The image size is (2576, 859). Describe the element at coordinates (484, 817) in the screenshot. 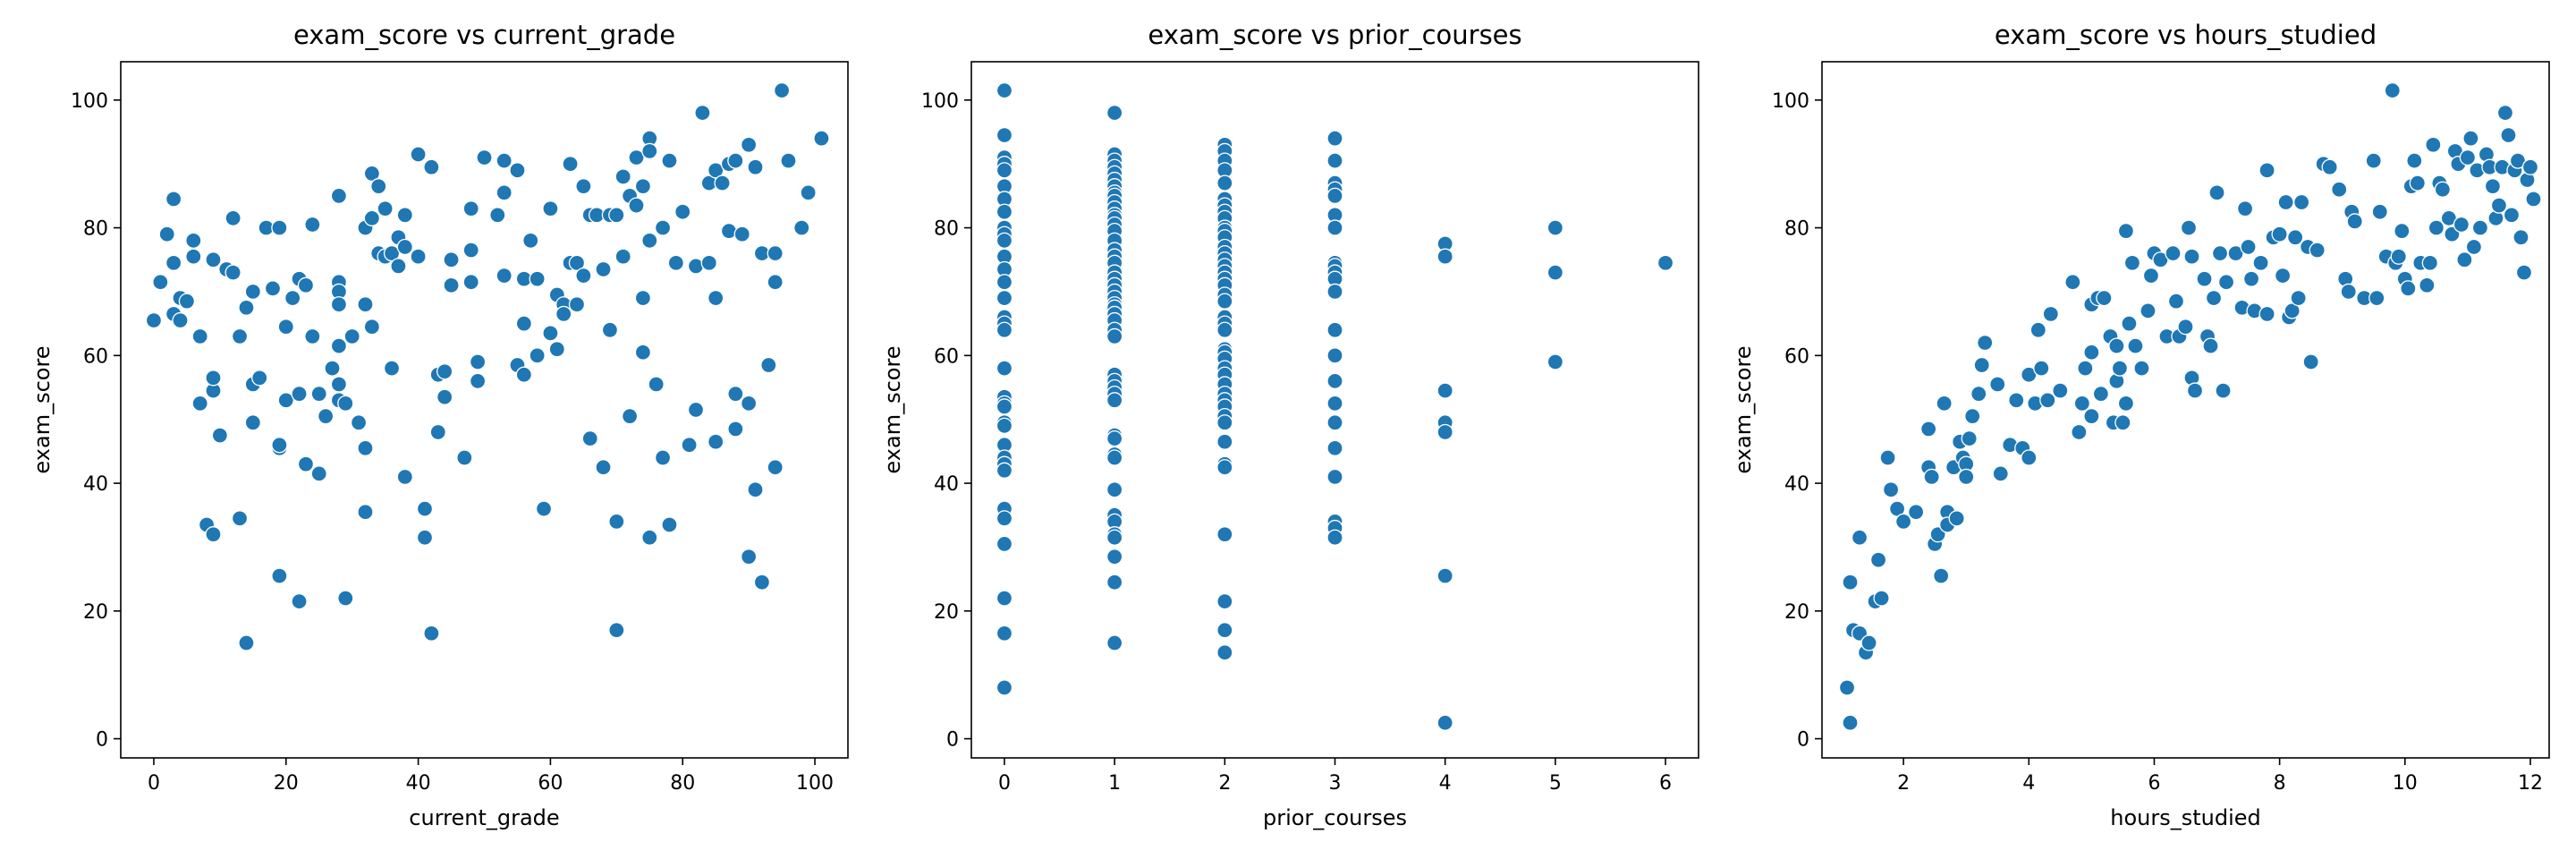

I see `x-axis-label: current_grade` at that location.